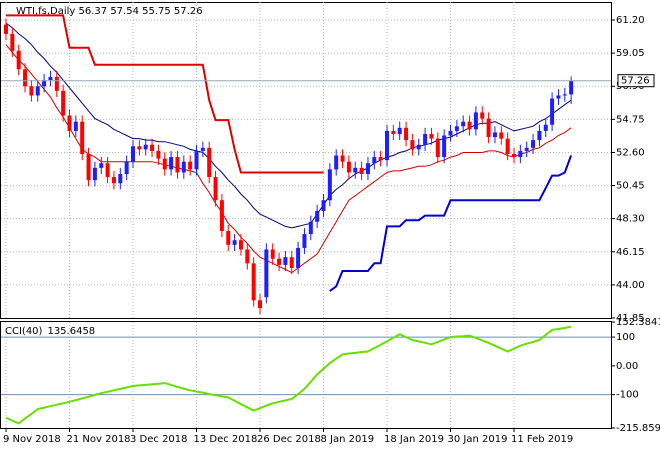  Describe the element at coordinates (289, 439) in the screenshot. I see `x-tick-label: 26 Dec 2018` at that location.